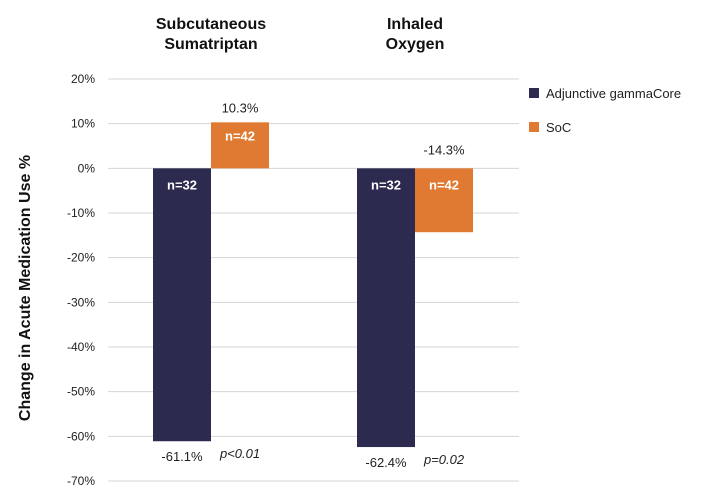 The width and height of the screenshot is (718, 487). What do you see at coordinates (81, 302) in the screenshot?
I see `y-tick-label: -30%` at bounding box center [81, 302].